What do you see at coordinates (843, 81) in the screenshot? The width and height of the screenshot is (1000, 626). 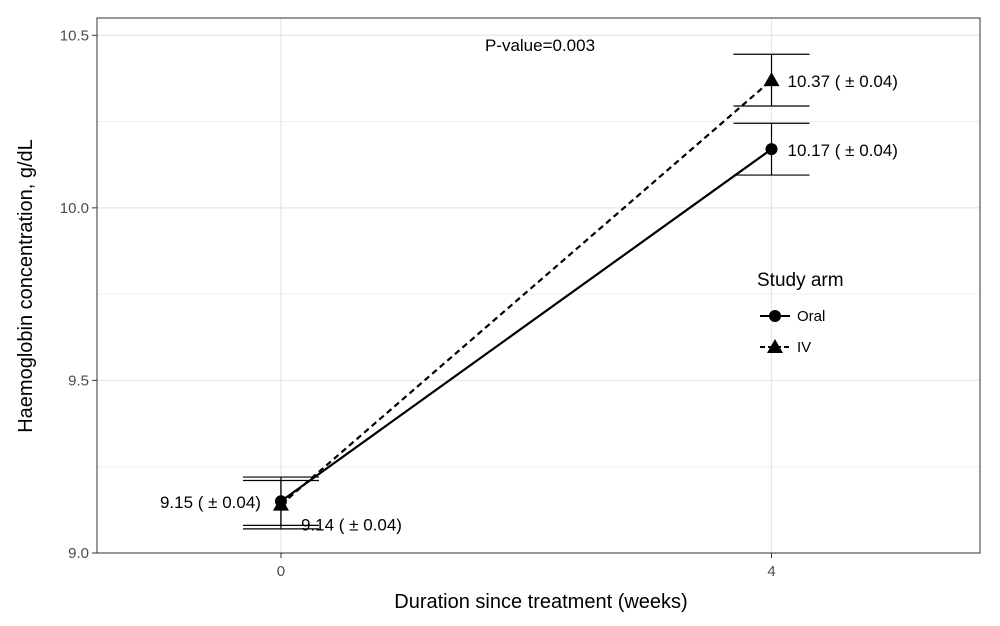 I see `data-label: 10.37 ( ± 0.04)` at bounding box center [843, 81].